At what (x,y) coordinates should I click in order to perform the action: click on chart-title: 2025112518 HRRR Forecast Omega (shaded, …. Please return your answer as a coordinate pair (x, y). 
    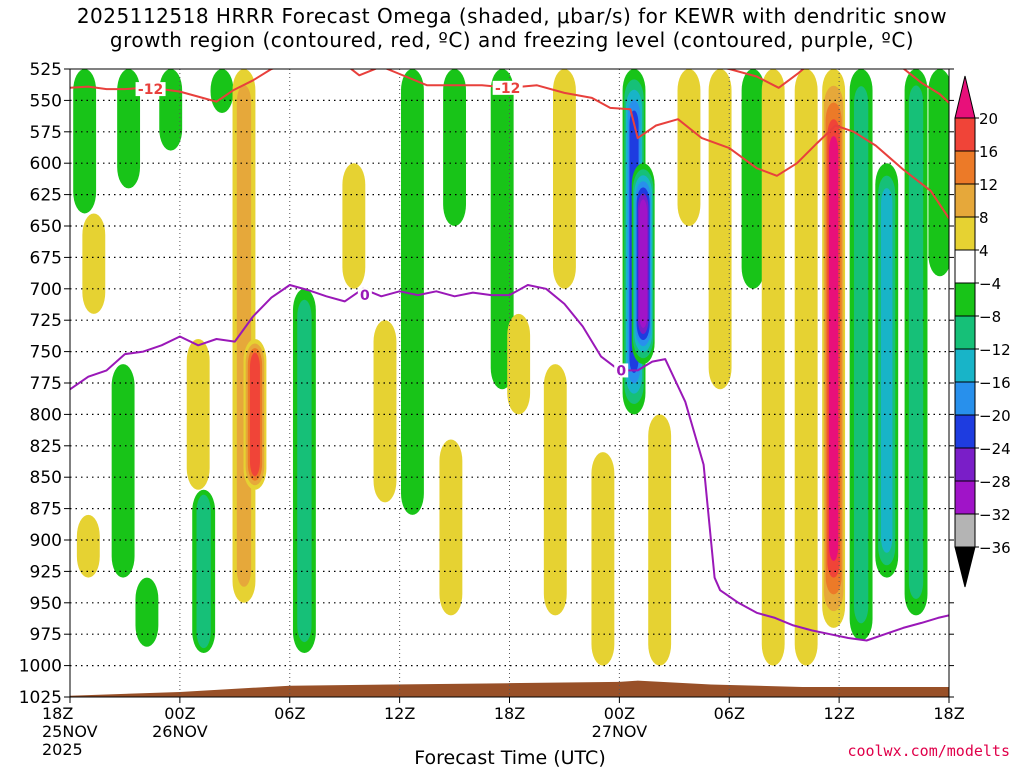
    Looking at the image, I should click on (512, 28).